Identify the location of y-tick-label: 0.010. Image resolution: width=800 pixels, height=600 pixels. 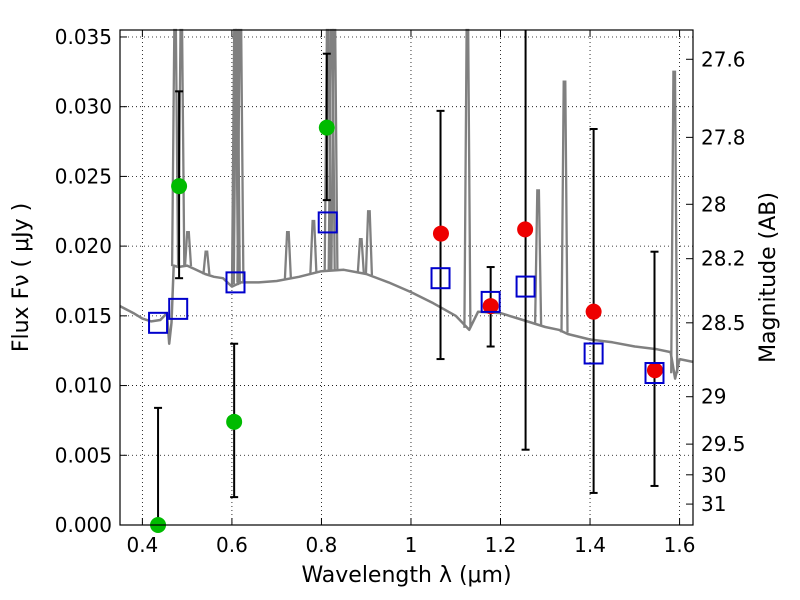
(83, 386).